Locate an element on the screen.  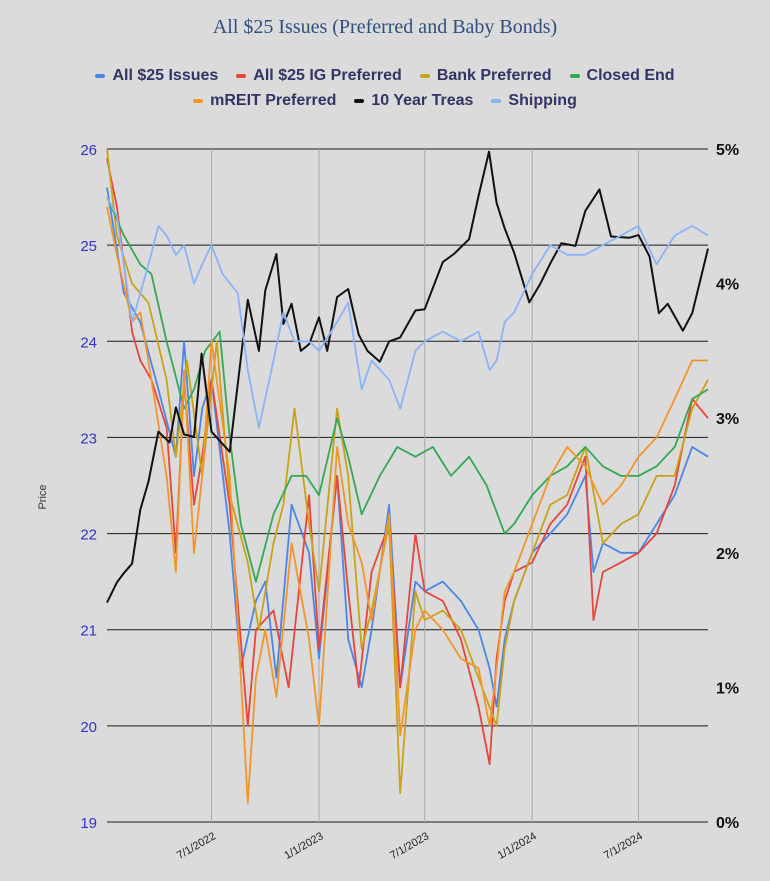
y2-tick-label: 3% is located at coordinates (727, 419).